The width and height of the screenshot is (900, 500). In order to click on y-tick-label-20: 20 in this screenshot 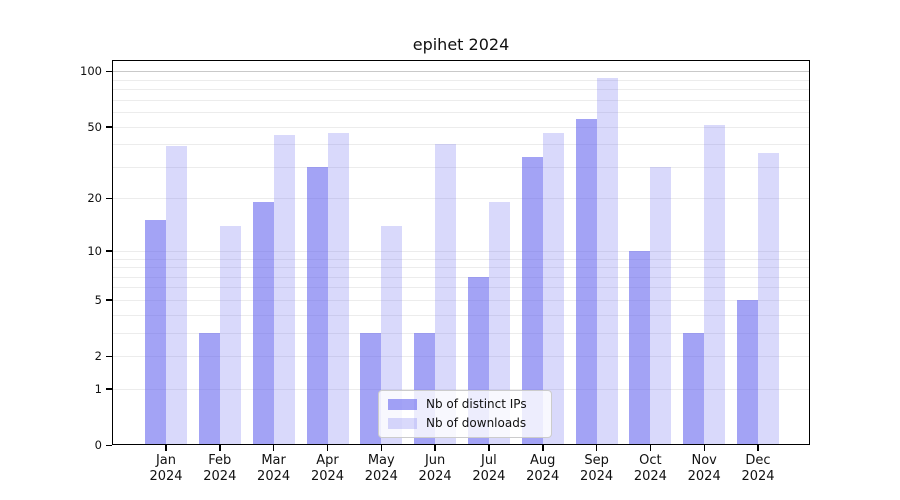, I will do `click(94, 198)`.